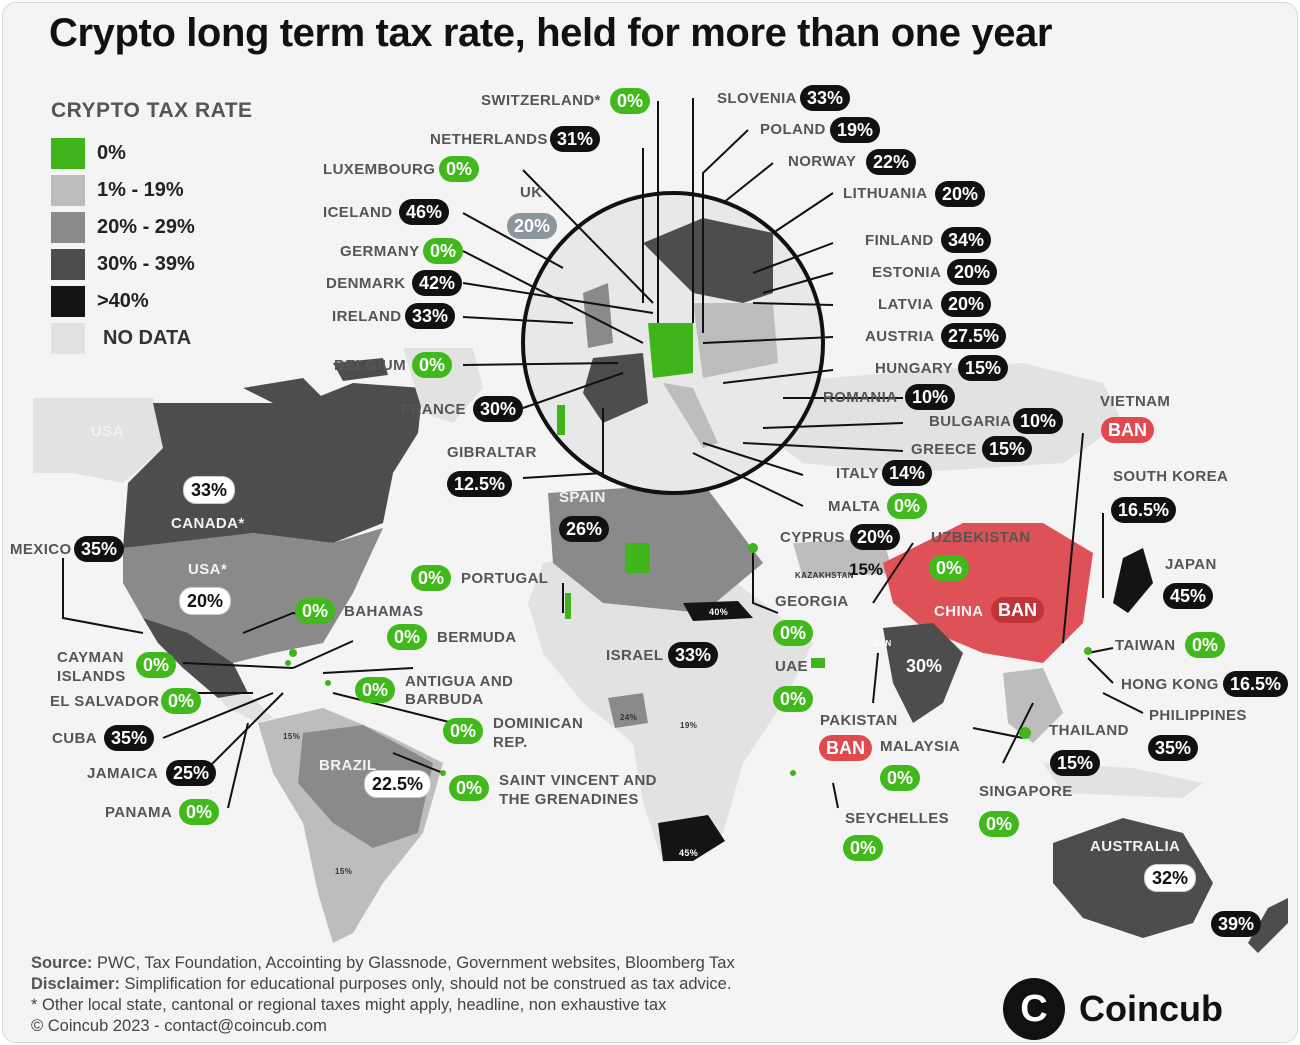  Describe the element at coordinates (139, 812) in the screenshot. I see `country-label-panama: PANAMA` at that location.